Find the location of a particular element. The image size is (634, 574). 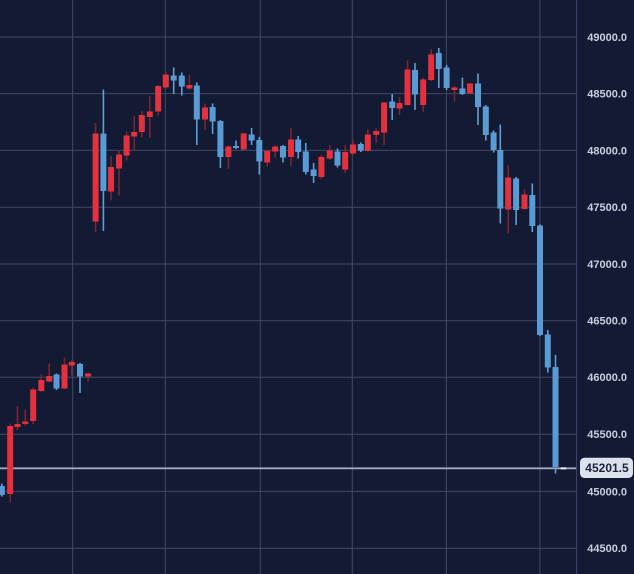

svg-text: 46500.0 is located at coordinates (607, 322).